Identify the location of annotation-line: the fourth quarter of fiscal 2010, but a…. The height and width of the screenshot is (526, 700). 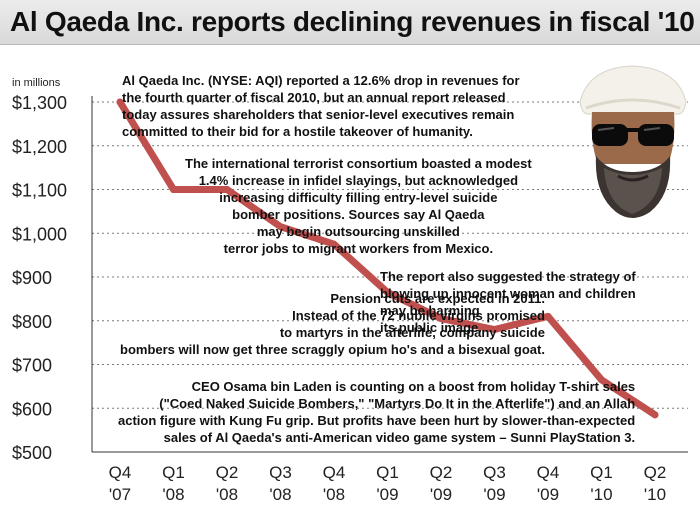
(314, 97).